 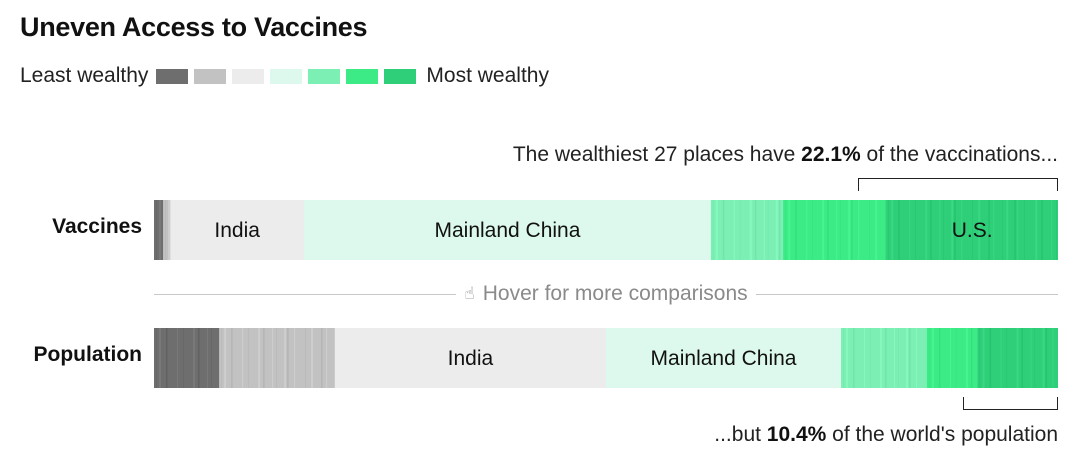 I want to click on hover-hint-text: Hover for more comparisons, so click(x=615, y=293).